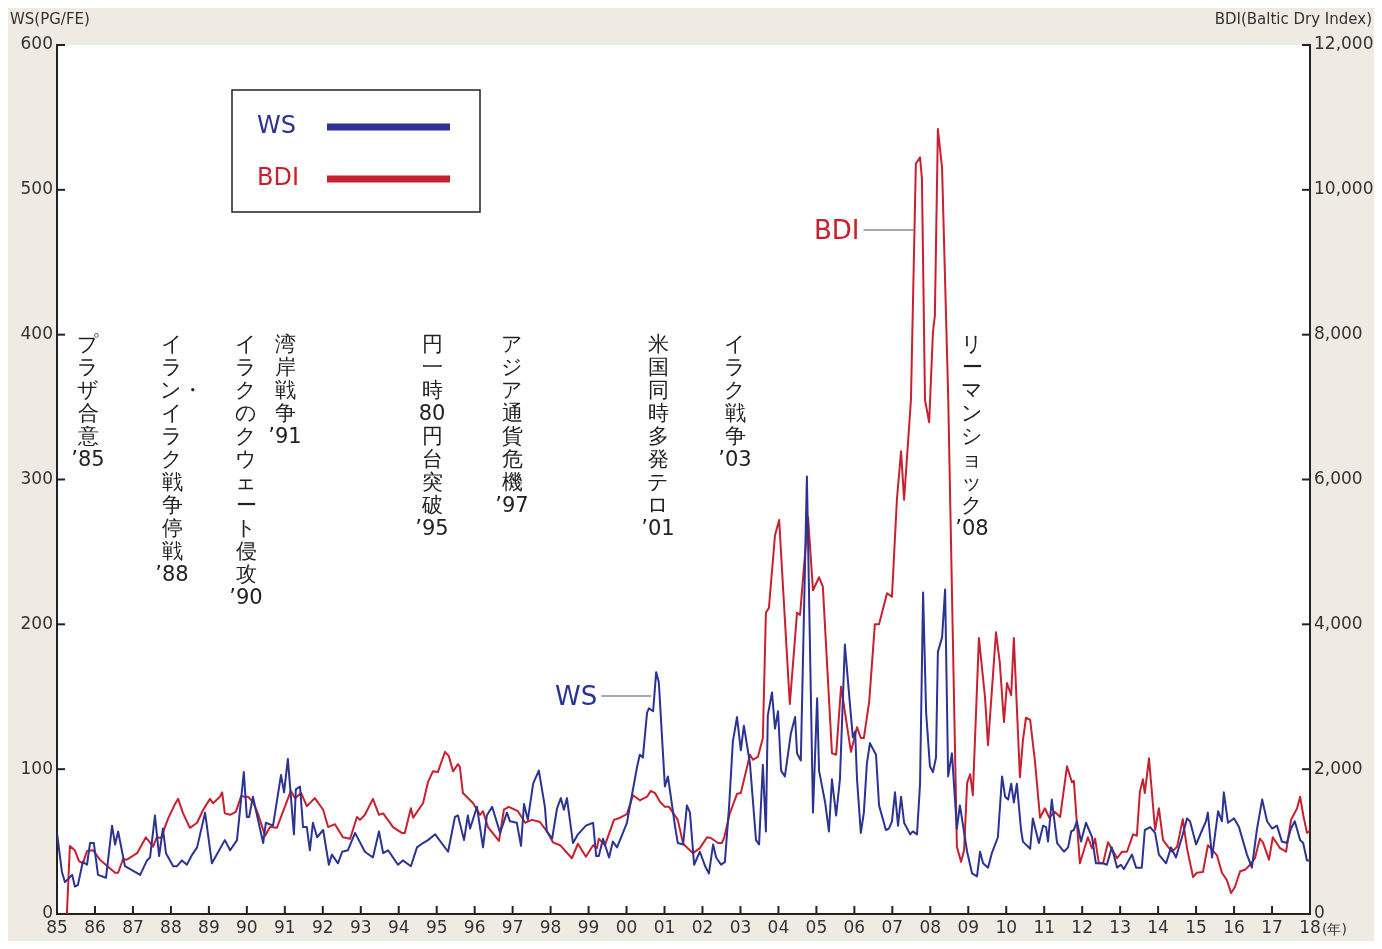 This screenshot has width=1382, height=949. Describe the element at coordinates (1158, 926) in the screenshot. I see `x-tick-label: 14` at that location.